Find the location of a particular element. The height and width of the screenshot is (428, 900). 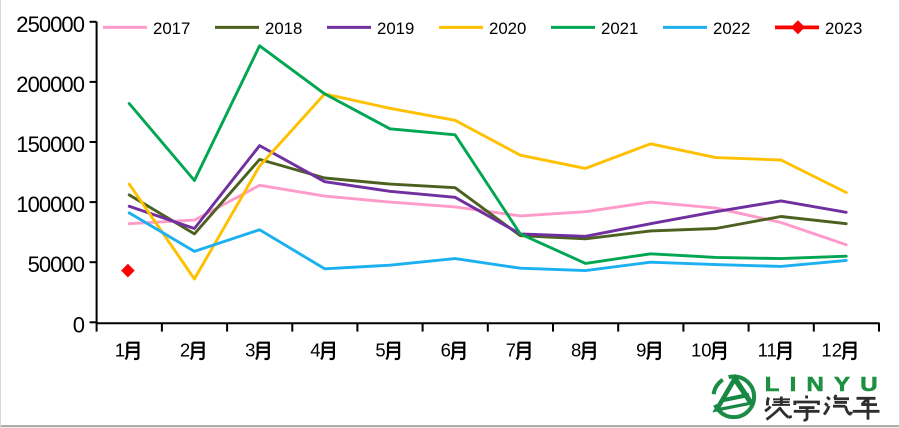

svg-text: 2023 is located at coordinates (843, 28).